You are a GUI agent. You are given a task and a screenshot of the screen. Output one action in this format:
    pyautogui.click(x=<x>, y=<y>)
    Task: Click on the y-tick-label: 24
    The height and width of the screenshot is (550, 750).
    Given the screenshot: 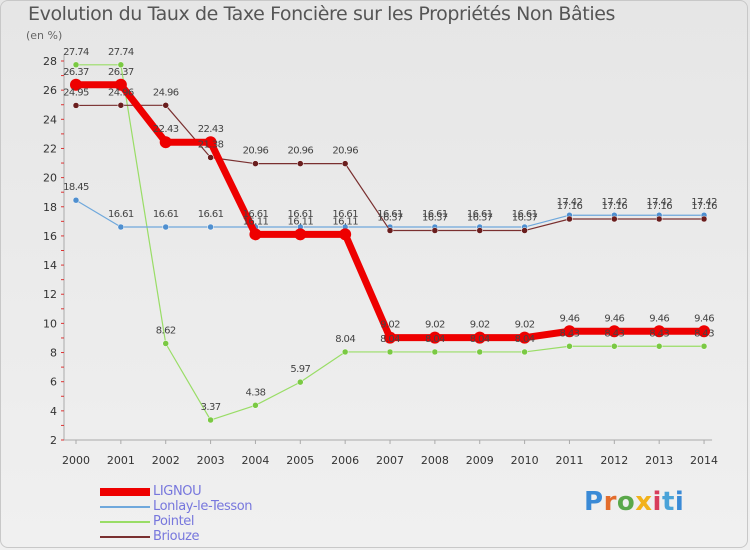 What is the action you would take?
    pyautogui.click(x=50, y=119)
    